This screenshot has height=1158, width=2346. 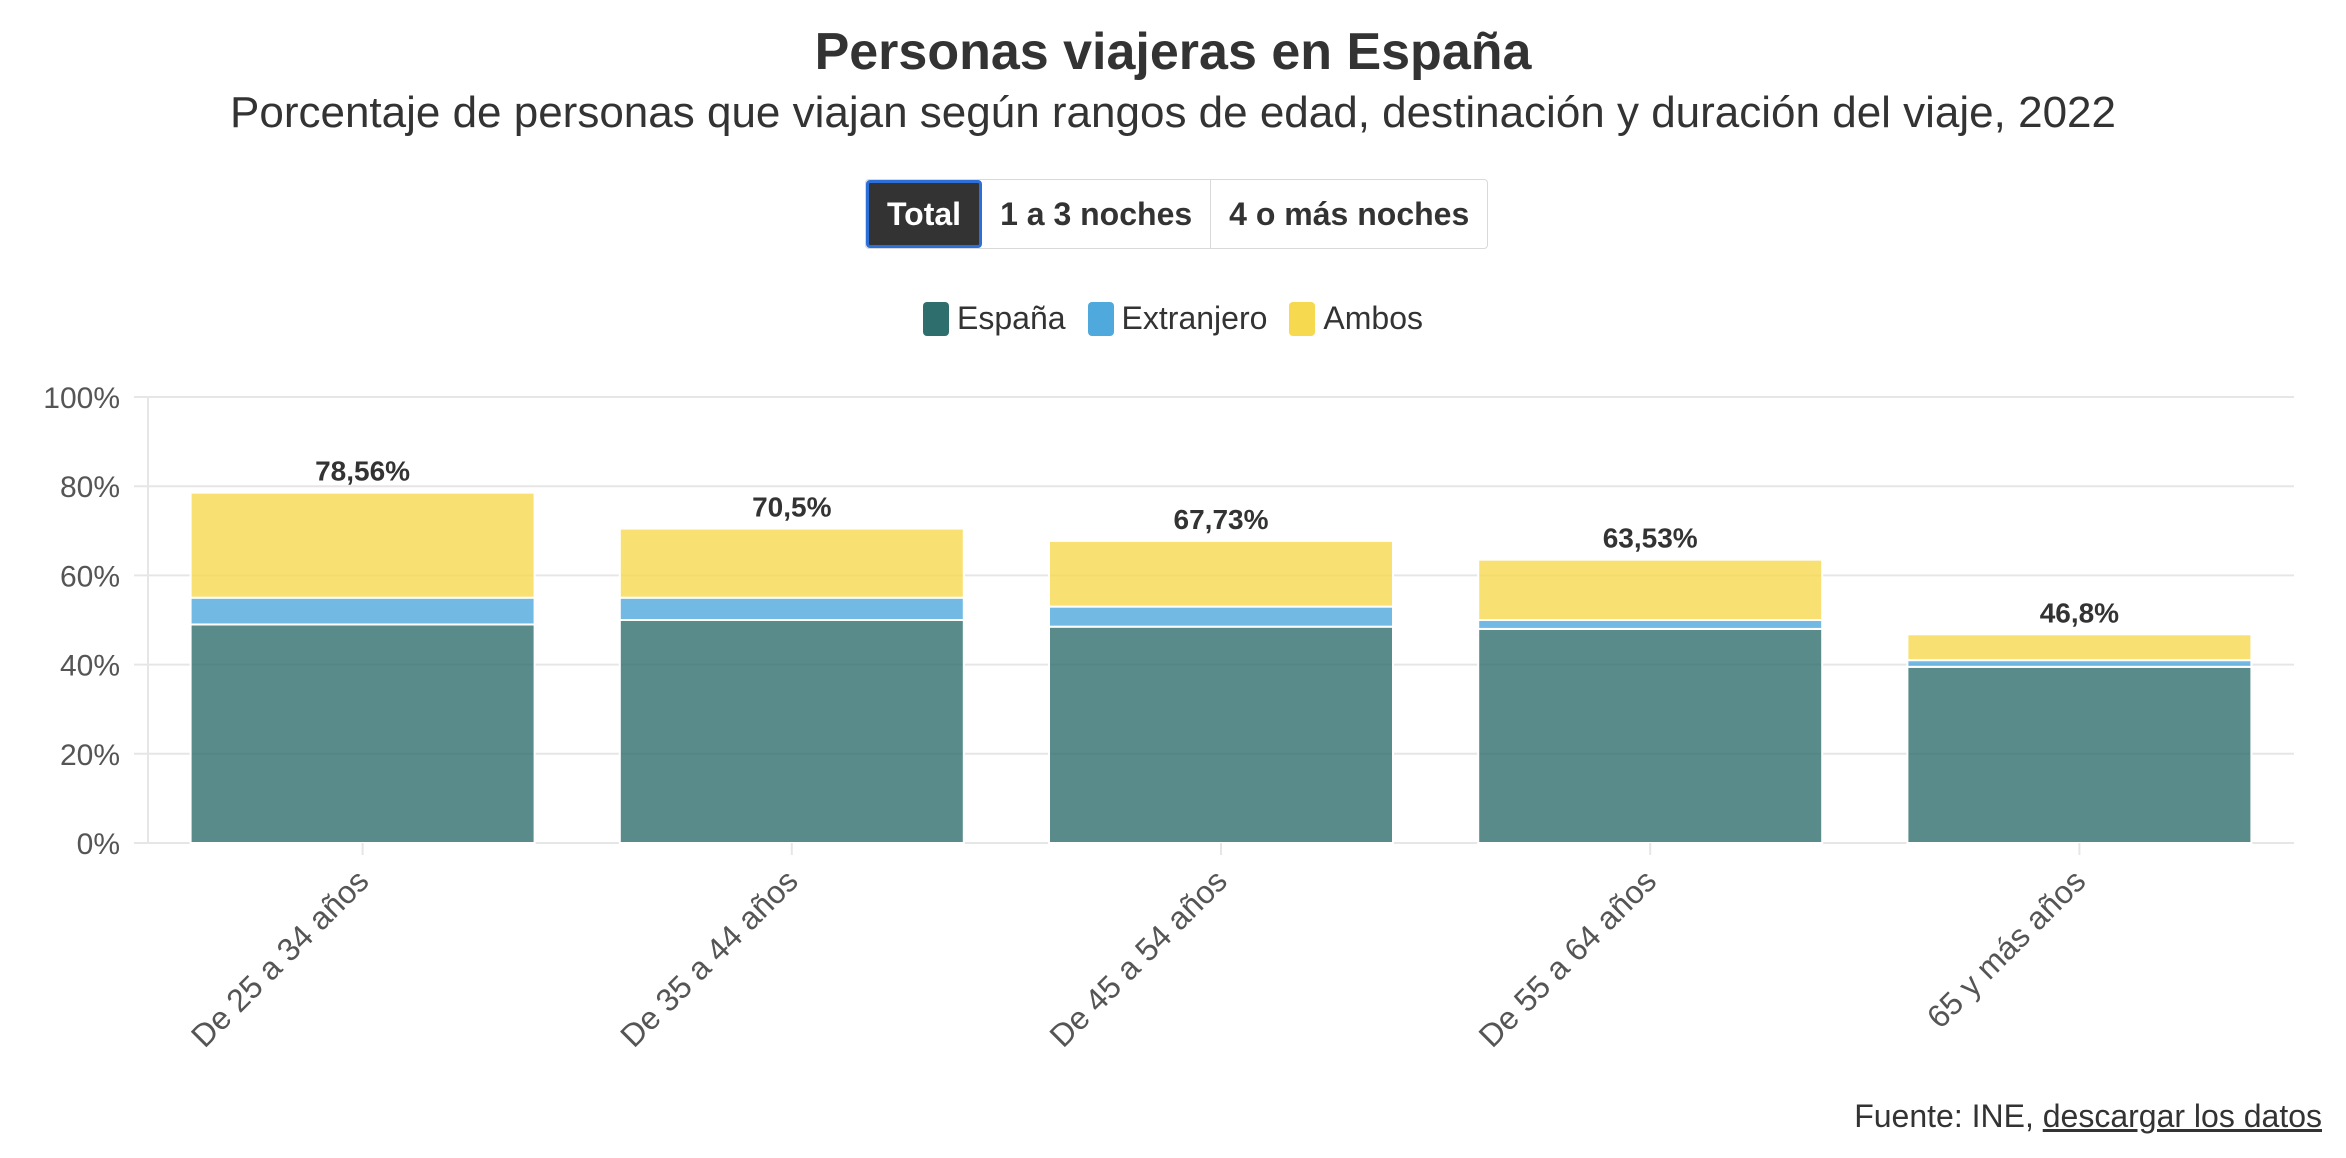 What do you see at coordinates (81, 398) in the screenshot?
I see `y-tick-label: 100%` at bounding box center [81, 398].